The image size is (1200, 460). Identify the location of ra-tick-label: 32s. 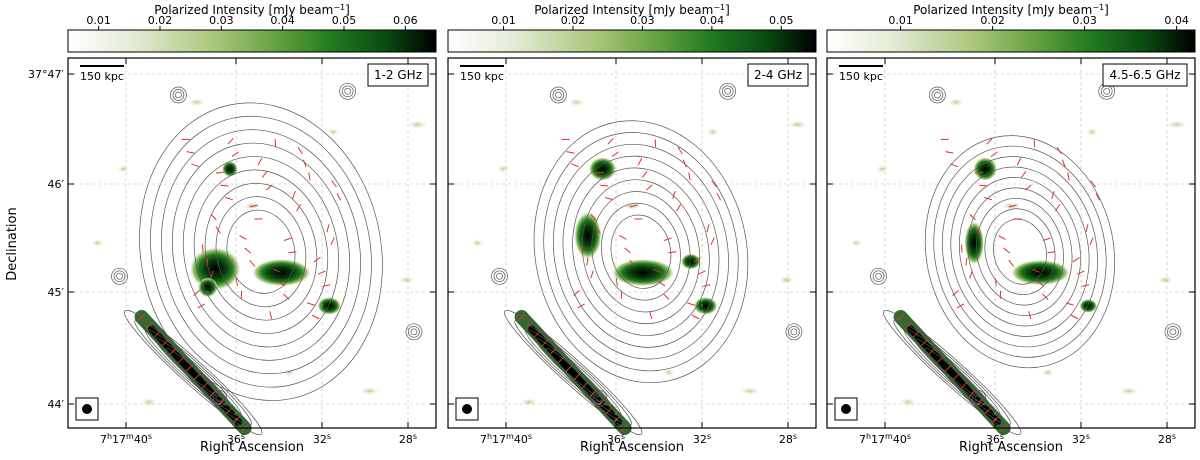
(322, 439).